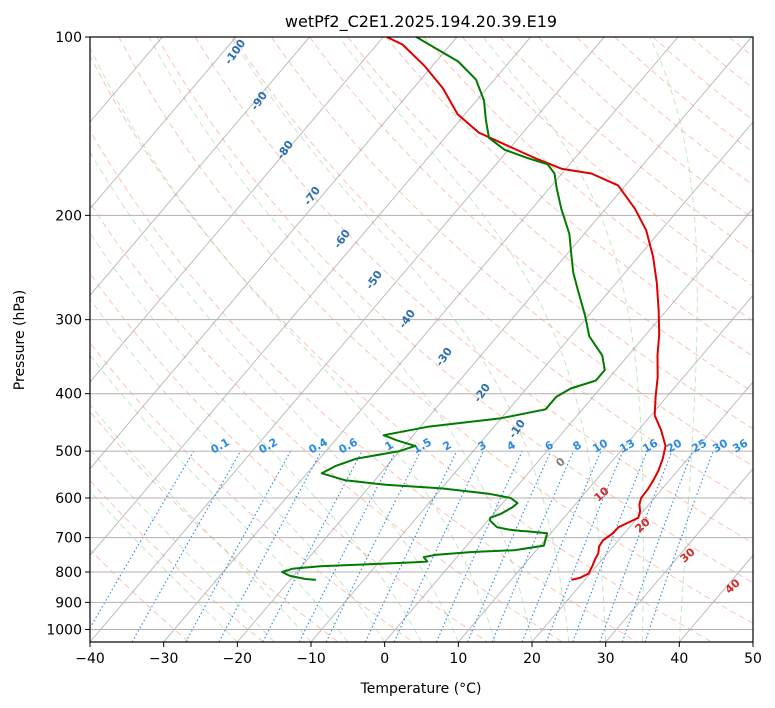 This screenshot has height=708, width=775. I want to click on x-tick-label: −20, so click(238, 659).